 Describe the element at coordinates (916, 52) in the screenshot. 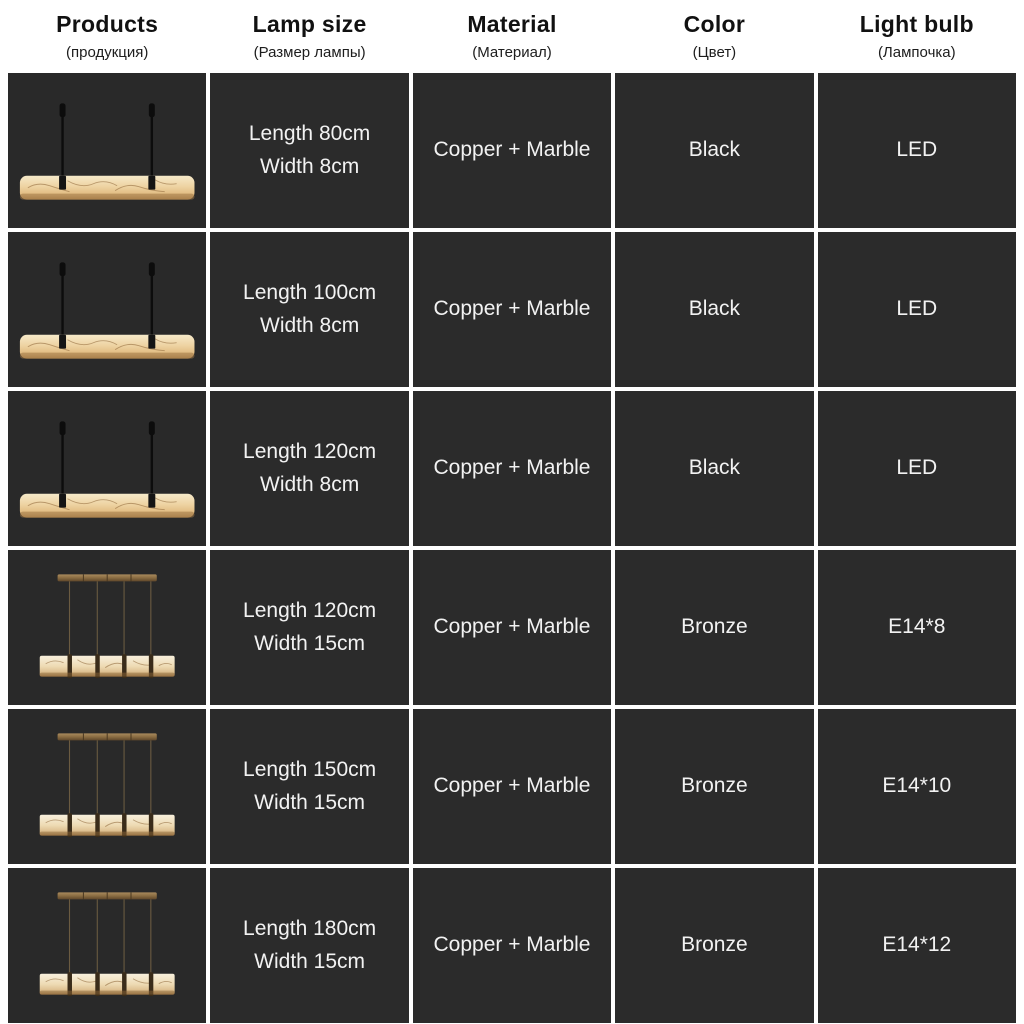

I see `header-subtitle: (Лампочка)` at that location.